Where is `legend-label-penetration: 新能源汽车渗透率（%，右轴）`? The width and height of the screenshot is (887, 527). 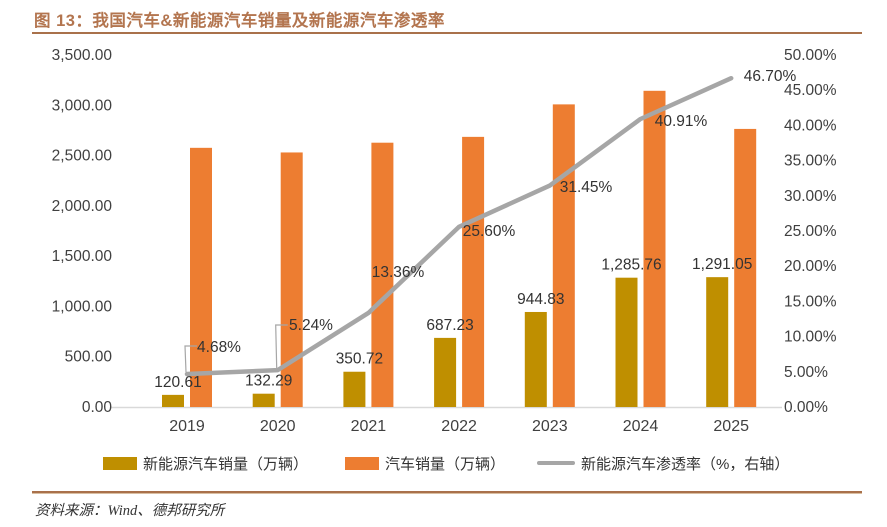 legend-label-penetration: 新能源汽车渗透率（%，右轴） is located at coordinates (685, 464).